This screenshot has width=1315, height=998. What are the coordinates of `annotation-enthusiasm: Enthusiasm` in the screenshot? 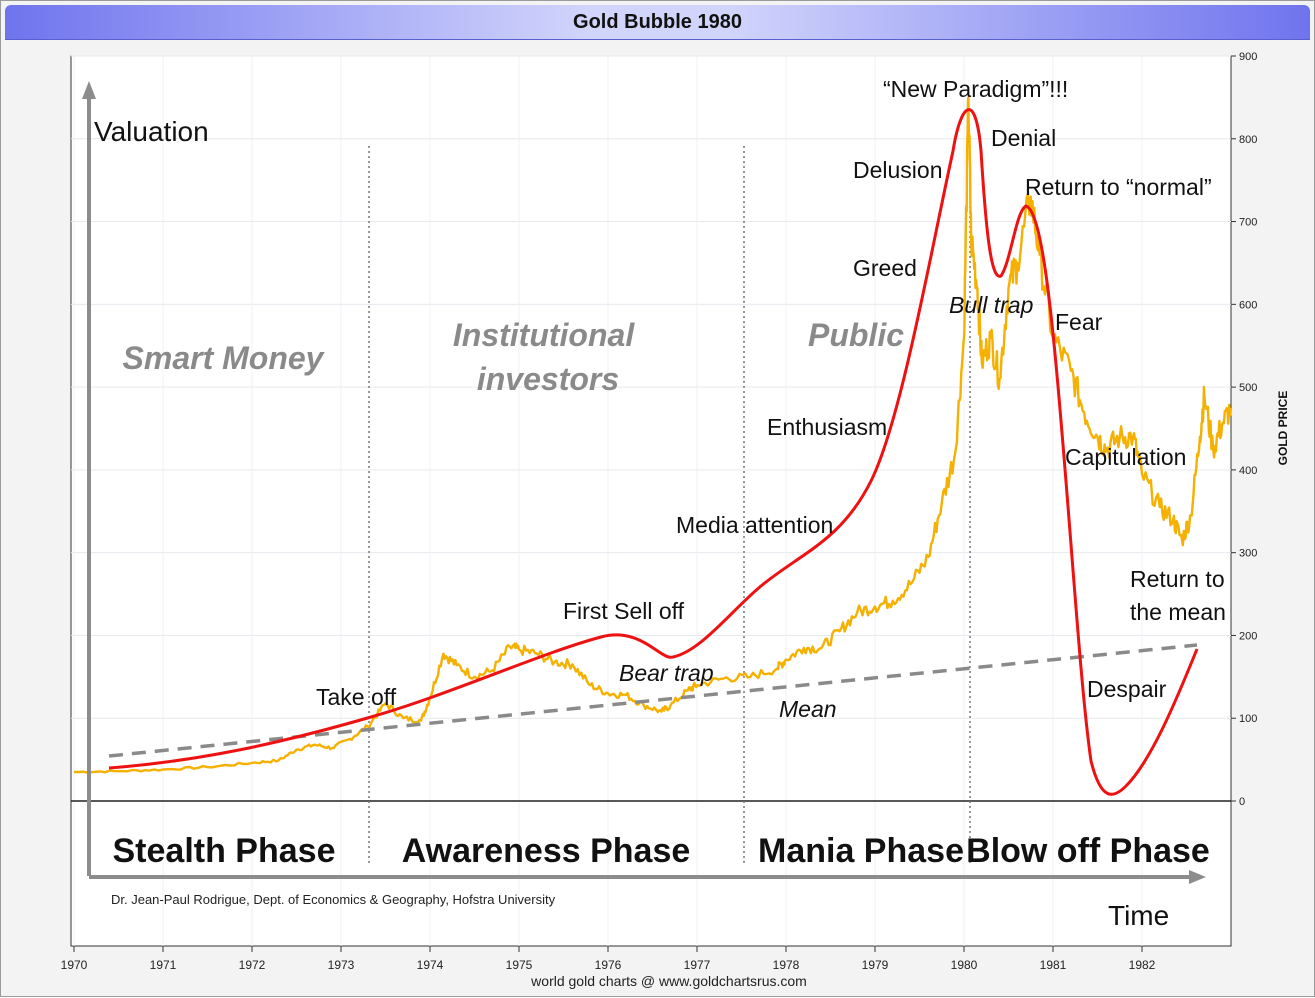 It's located at (827, 427).